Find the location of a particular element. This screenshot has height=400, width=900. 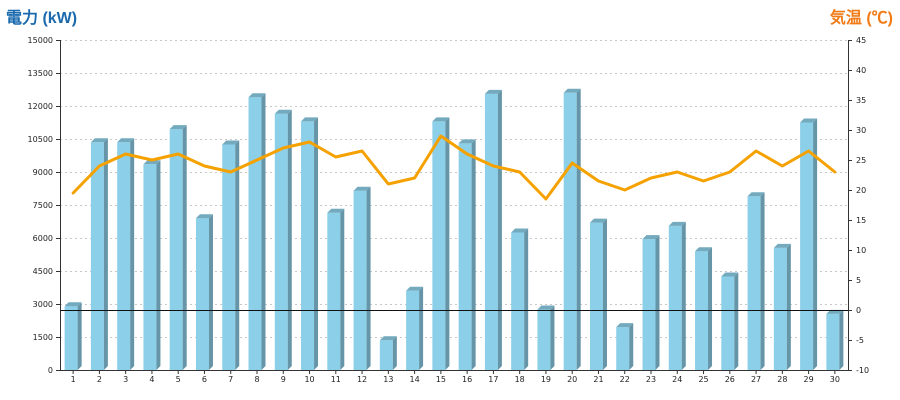

right-axis-title: 気温 (℃) is located at coordinates (861, 17).